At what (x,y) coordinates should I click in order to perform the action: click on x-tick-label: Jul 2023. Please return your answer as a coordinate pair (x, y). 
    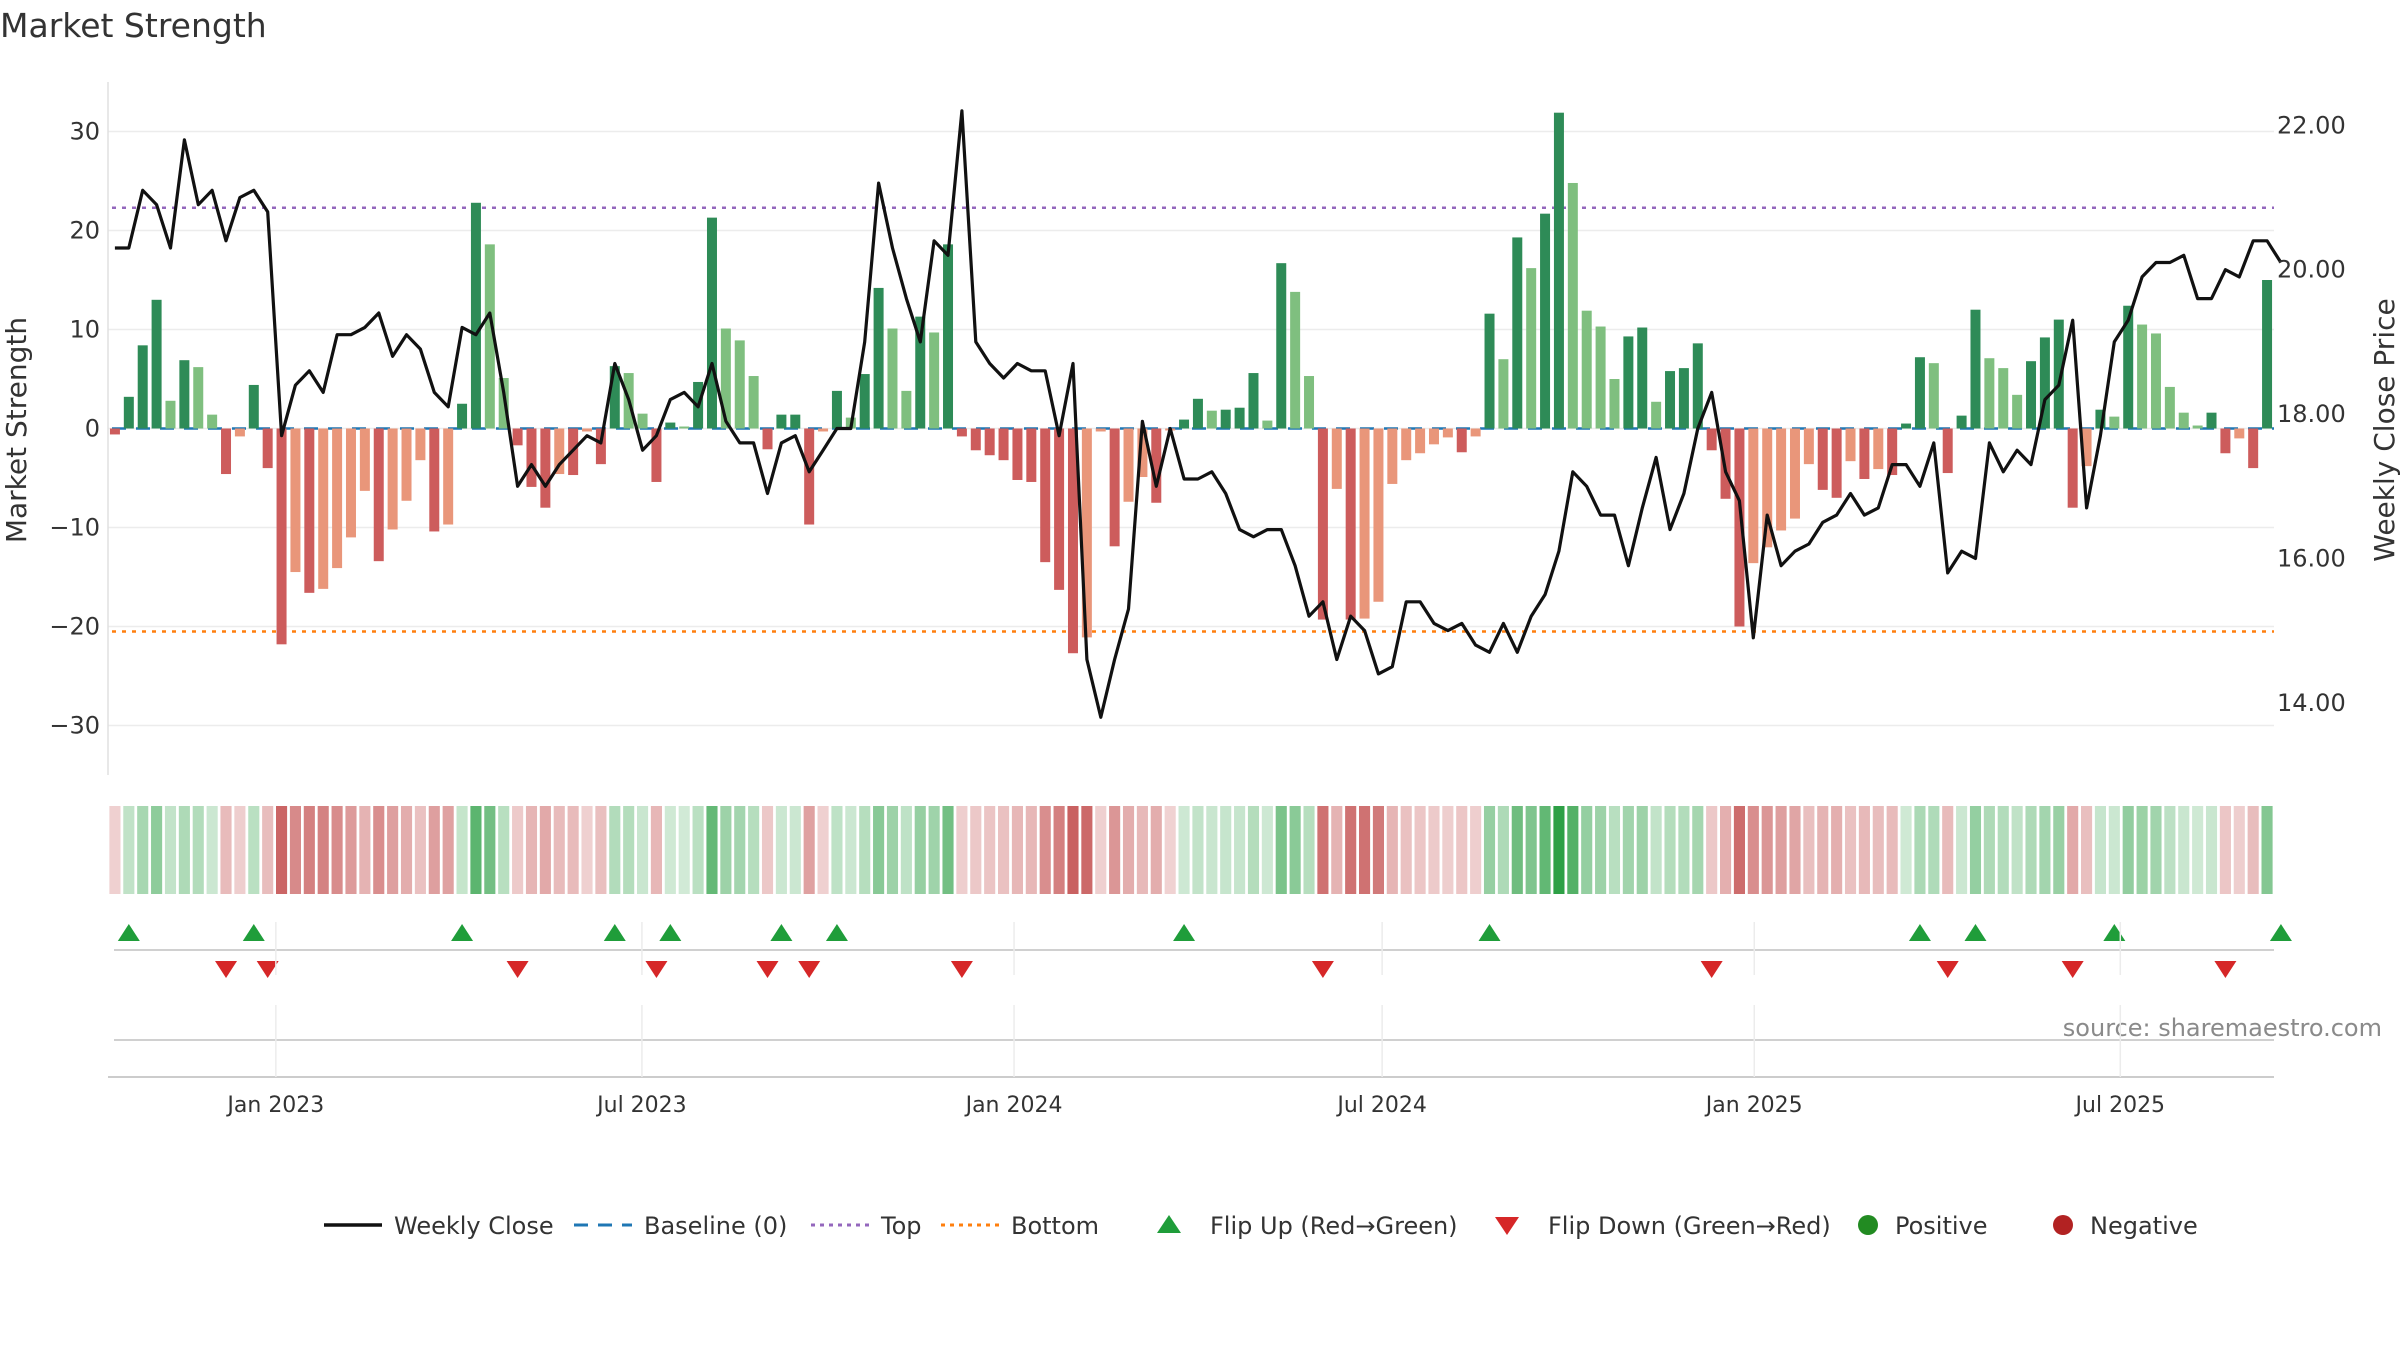
    Looking at the image, I should click on (641, 1105).